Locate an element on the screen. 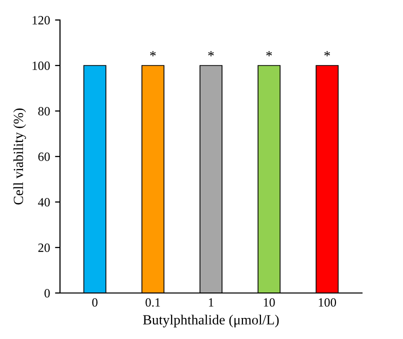  y-tick-label: 80 is located at coordinates (44, 111).